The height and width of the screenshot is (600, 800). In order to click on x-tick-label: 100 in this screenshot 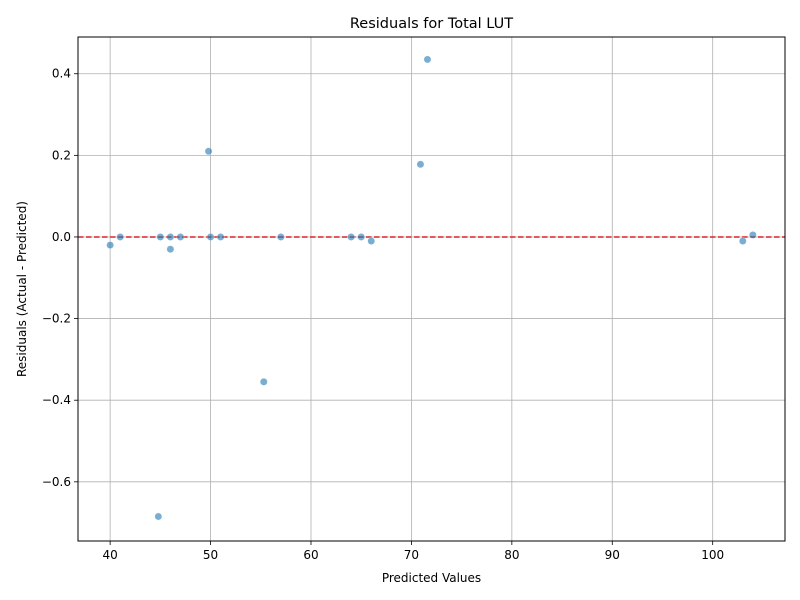, I will do `click(712, 555)`.